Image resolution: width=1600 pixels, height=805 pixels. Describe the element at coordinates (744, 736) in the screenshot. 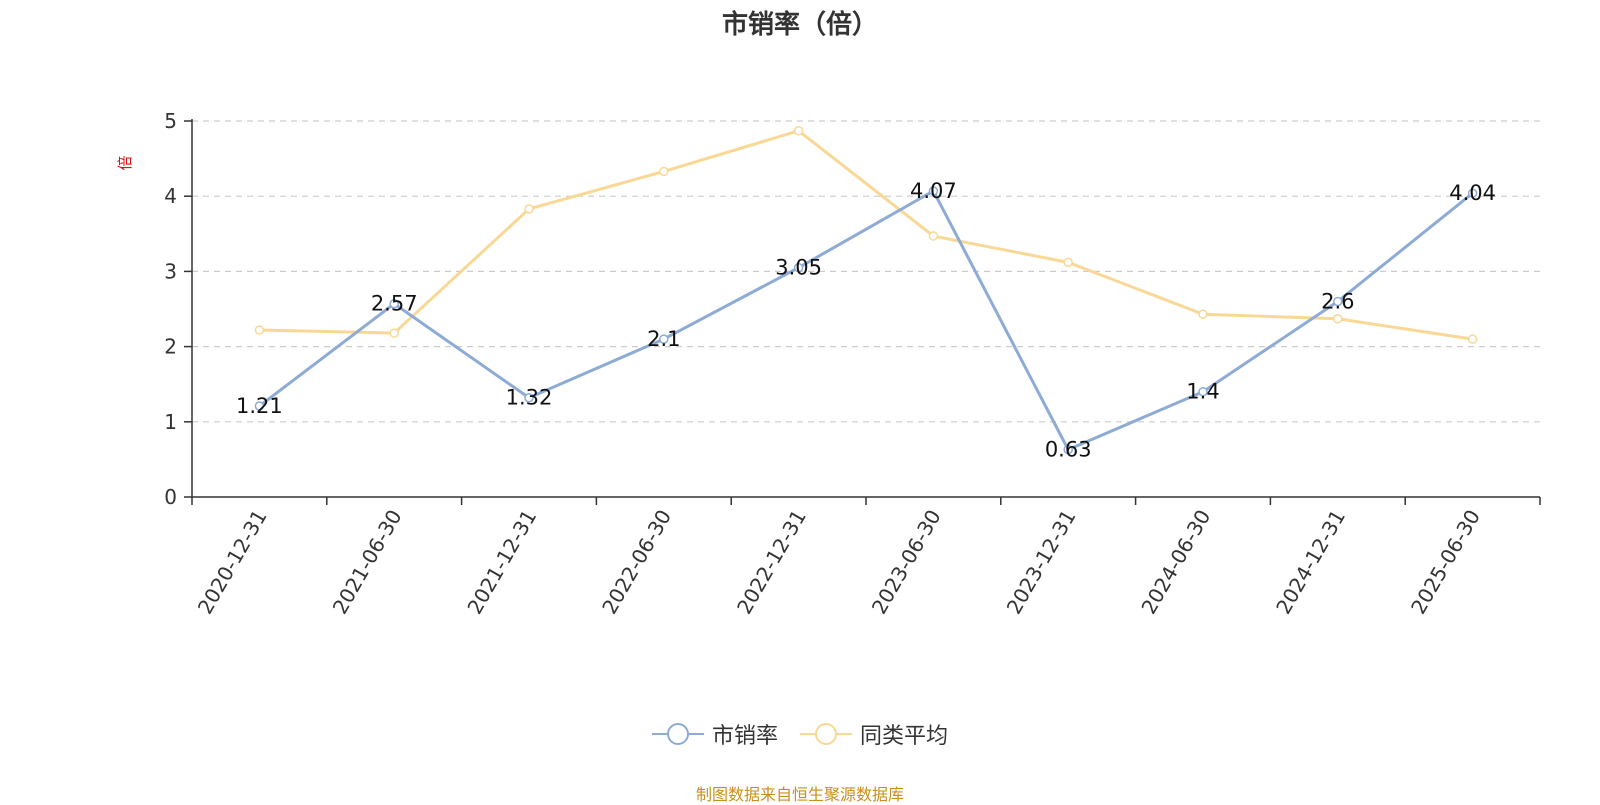

I see `legend-label-series-1: 市销率` at that location.